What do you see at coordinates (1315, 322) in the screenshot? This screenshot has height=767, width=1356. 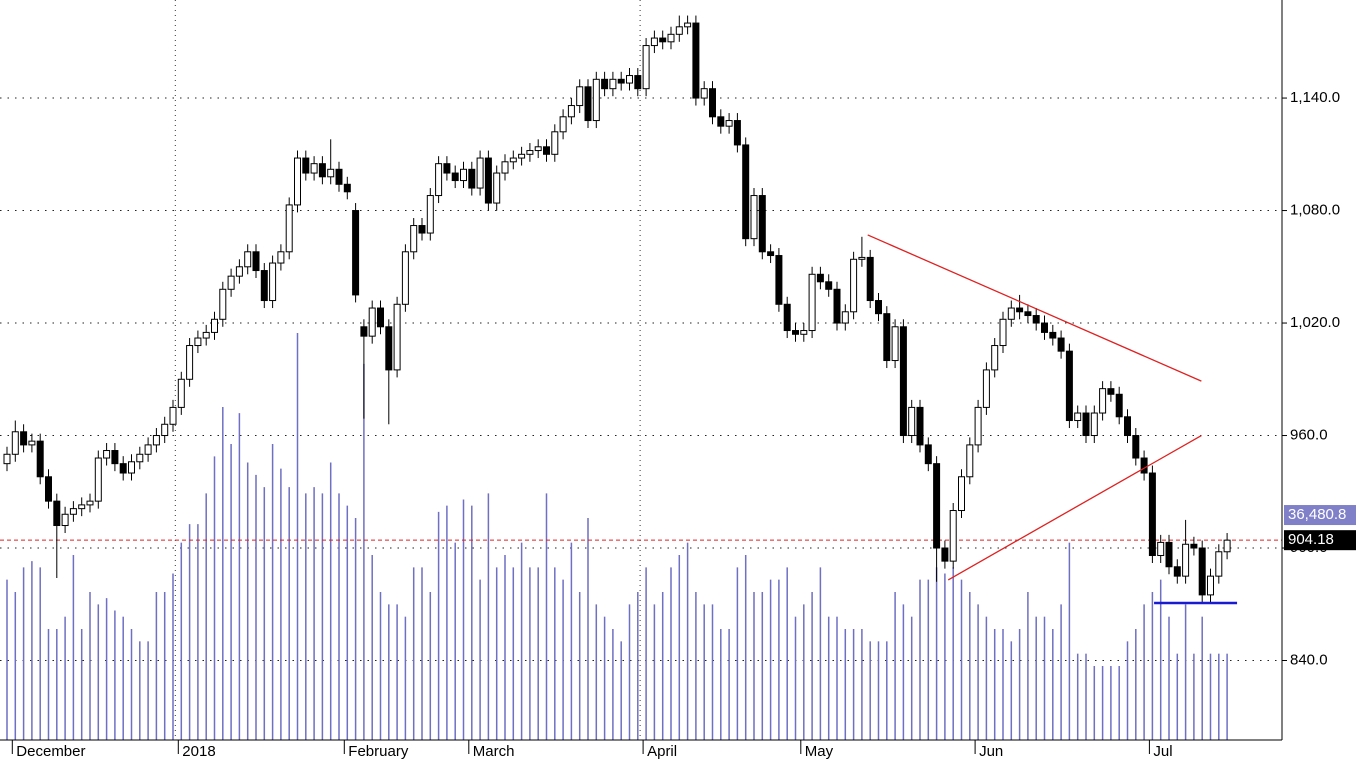 I see `y-tick-label: 1,020.0` at bounding box center [1315, 322].